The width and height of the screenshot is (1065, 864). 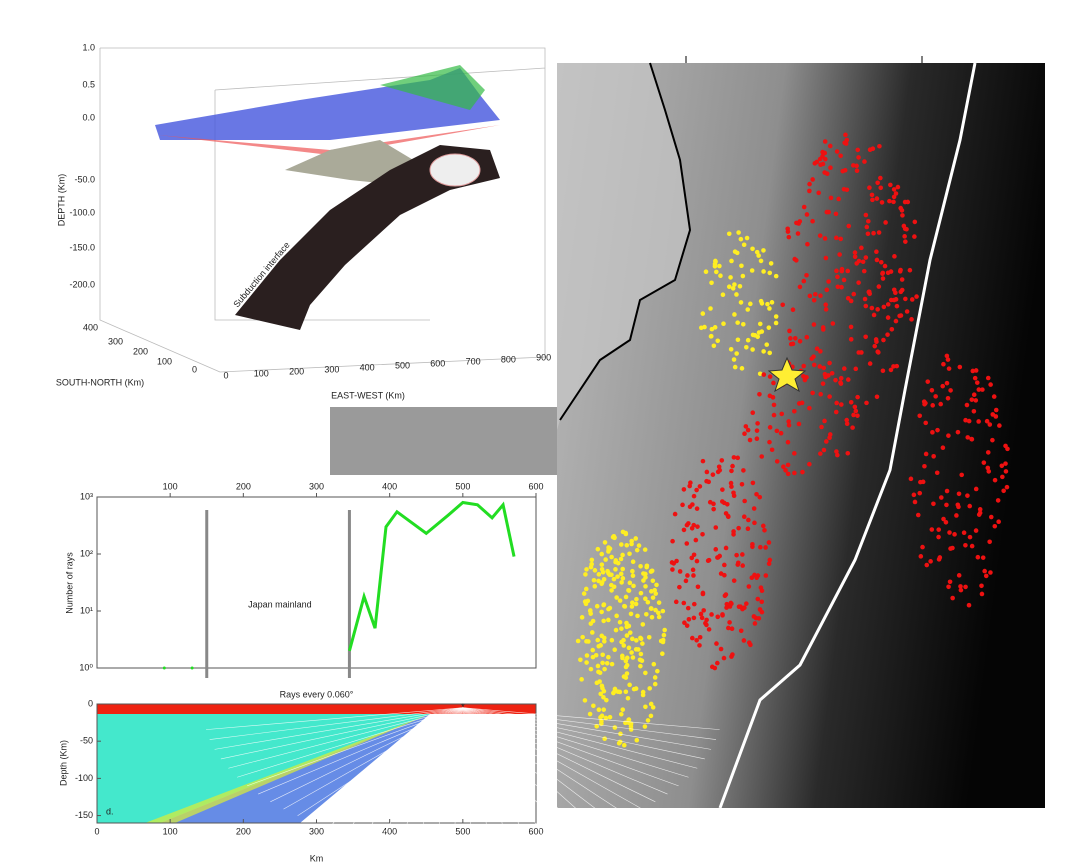 What do you see at coordinates (243, 831) in the screenshot?
I see `x-tick-label: 200` at bounding box center [243, 831].